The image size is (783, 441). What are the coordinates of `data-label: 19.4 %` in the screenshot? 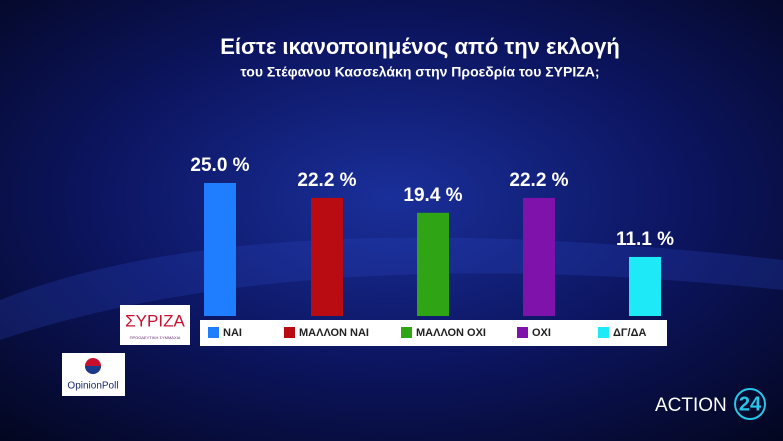 It's located at (432, 195).